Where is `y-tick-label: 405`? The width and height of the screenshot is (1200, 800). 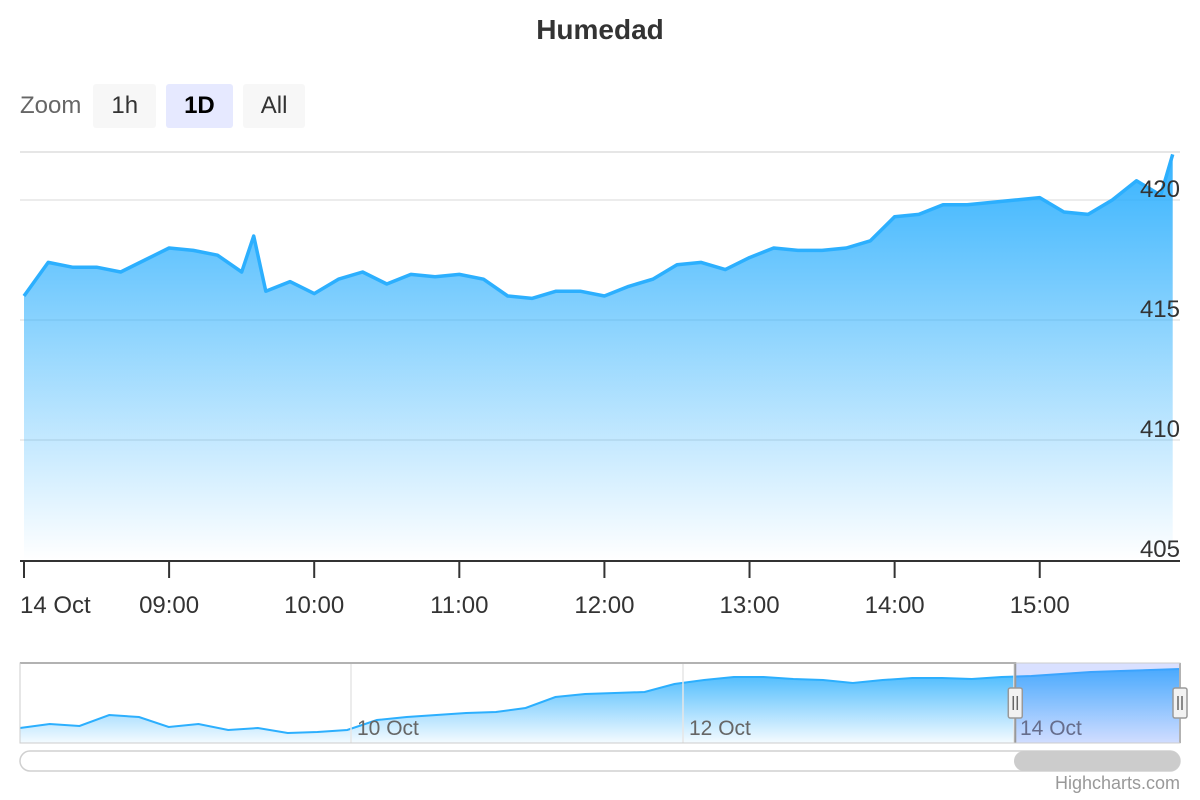 y-tick-label: 405 is located at coordinates (1160, 549).